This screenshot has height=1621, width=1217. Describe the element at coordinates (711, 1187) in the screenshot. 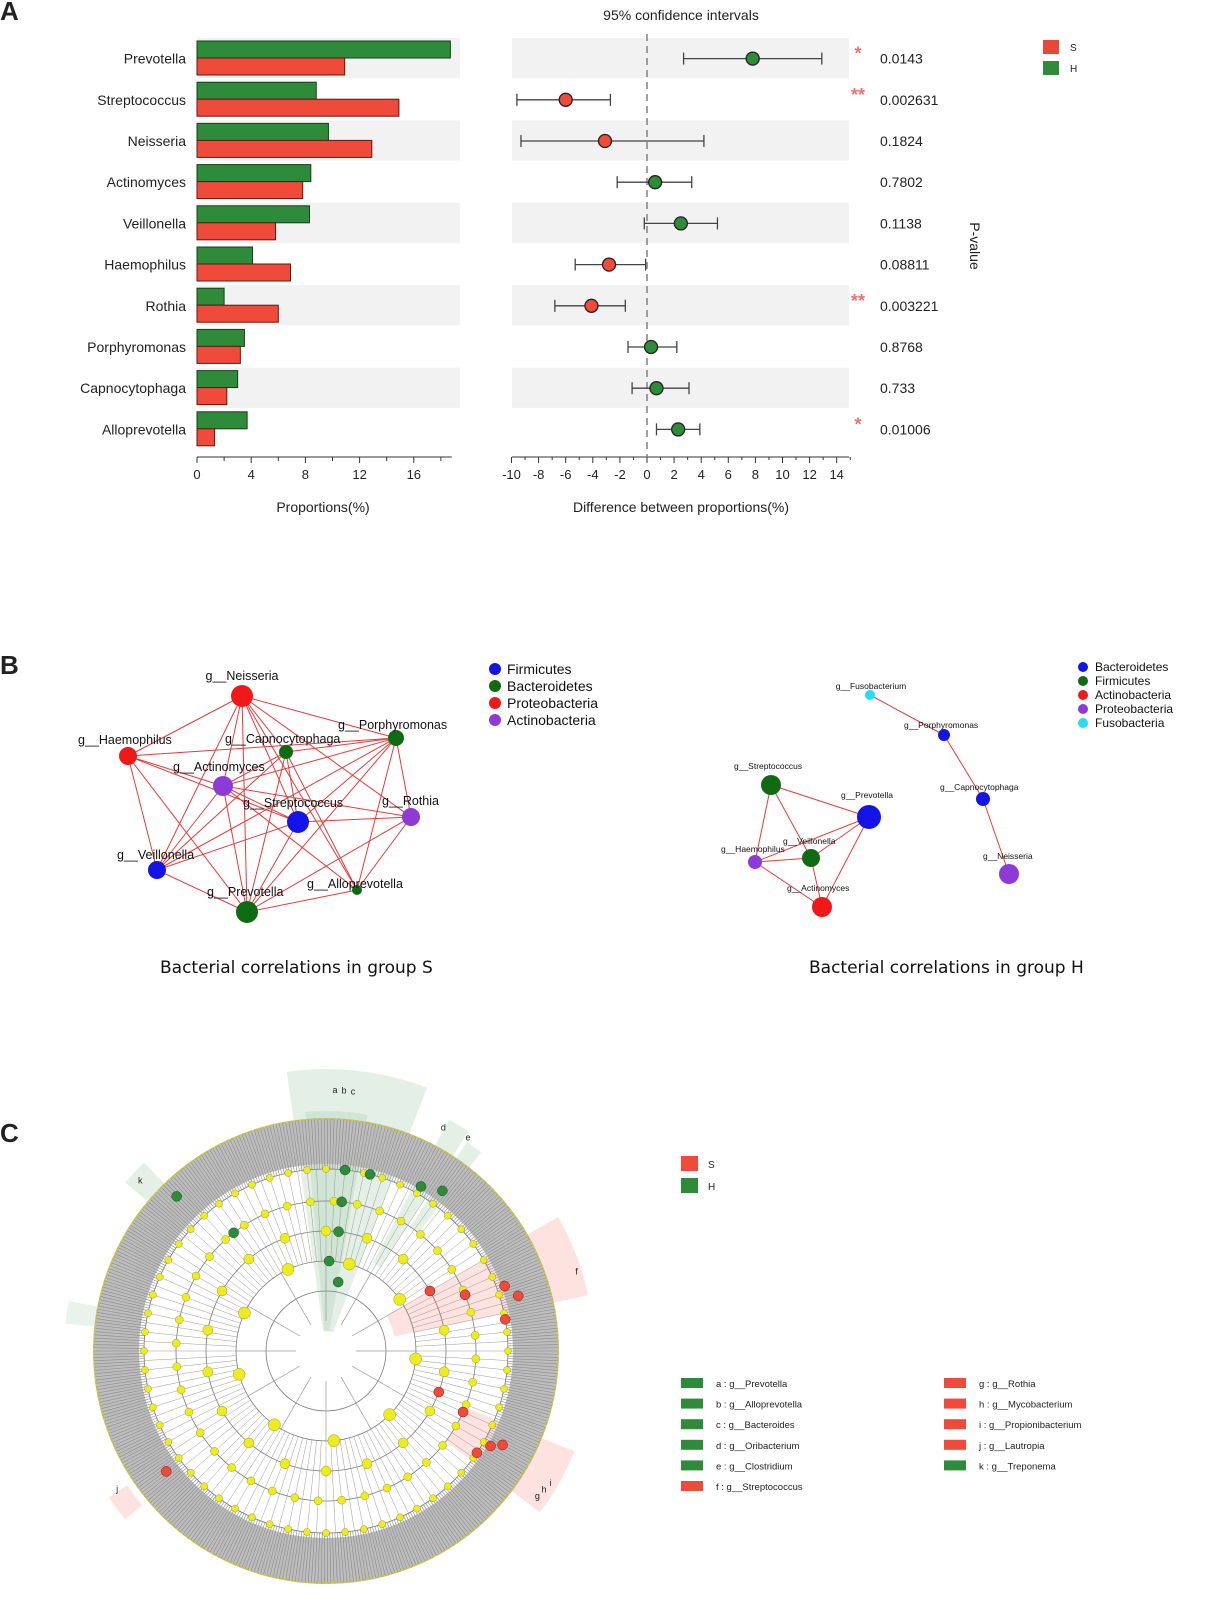

I see `cladogram-legend-label: H` at that location.